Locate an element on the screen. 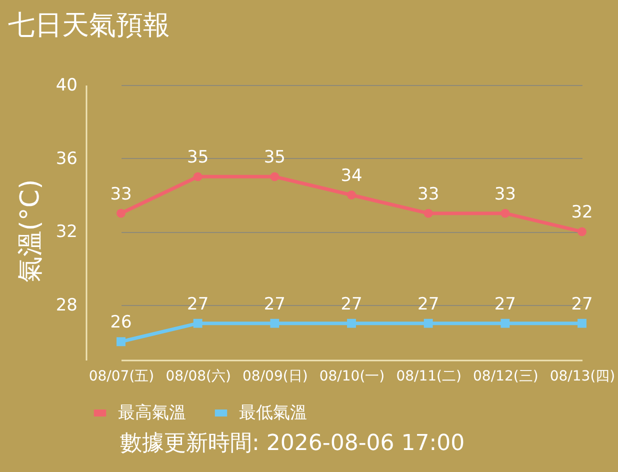 The image size is (618, 472). legend-label: 最低氣溫 is located at coordinates (273, 413).